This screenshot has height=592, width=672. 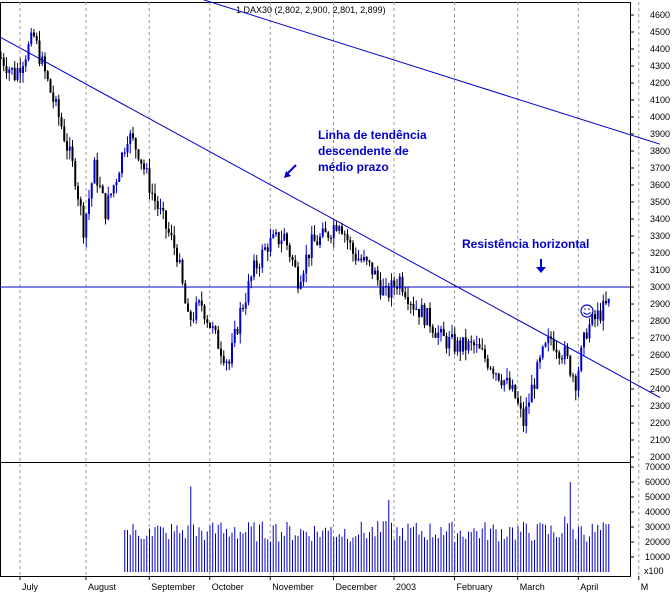 I want to click on volume-axis: 10000 20000 30000 40000 50000 60000 70000 x100, so click(x=650, y=519).